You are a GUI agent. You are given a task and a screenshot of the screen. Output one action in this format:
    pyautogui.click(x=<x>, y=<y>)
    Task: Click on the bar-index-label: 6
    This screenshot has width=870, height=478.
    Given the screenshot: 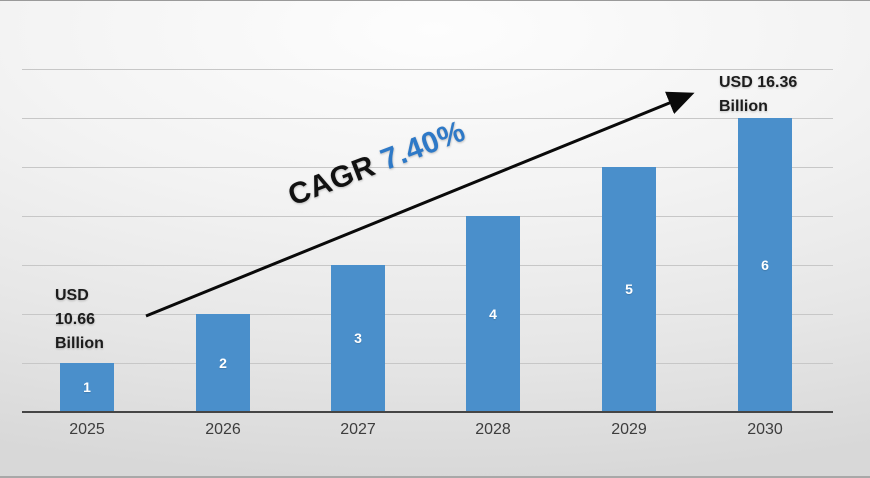 What is the action you would take?
    pyautogui.click(x=765, y=264)
    